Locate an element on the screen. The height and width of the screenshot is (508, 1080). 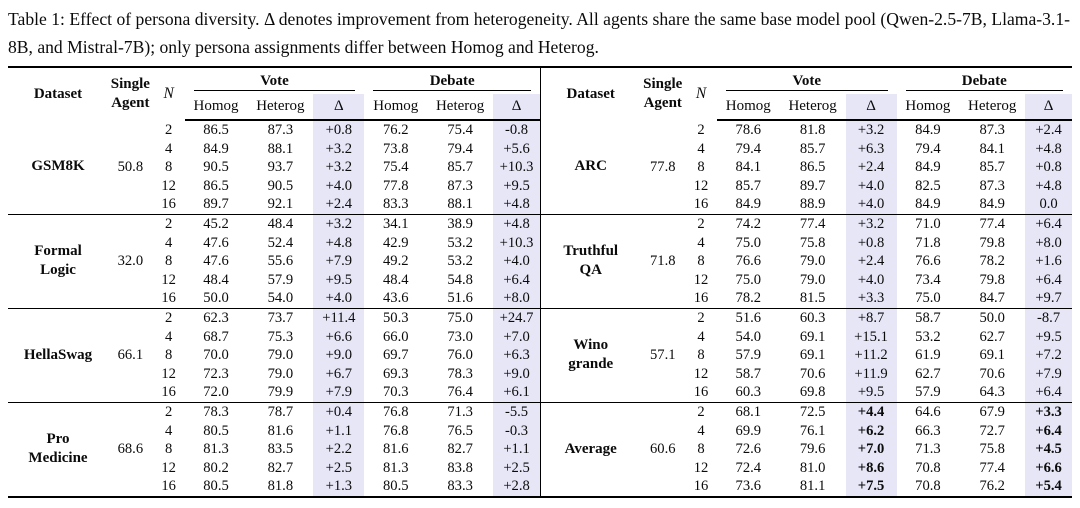
vote-delta-value: +2.2 is located at coordinates (339, 449).